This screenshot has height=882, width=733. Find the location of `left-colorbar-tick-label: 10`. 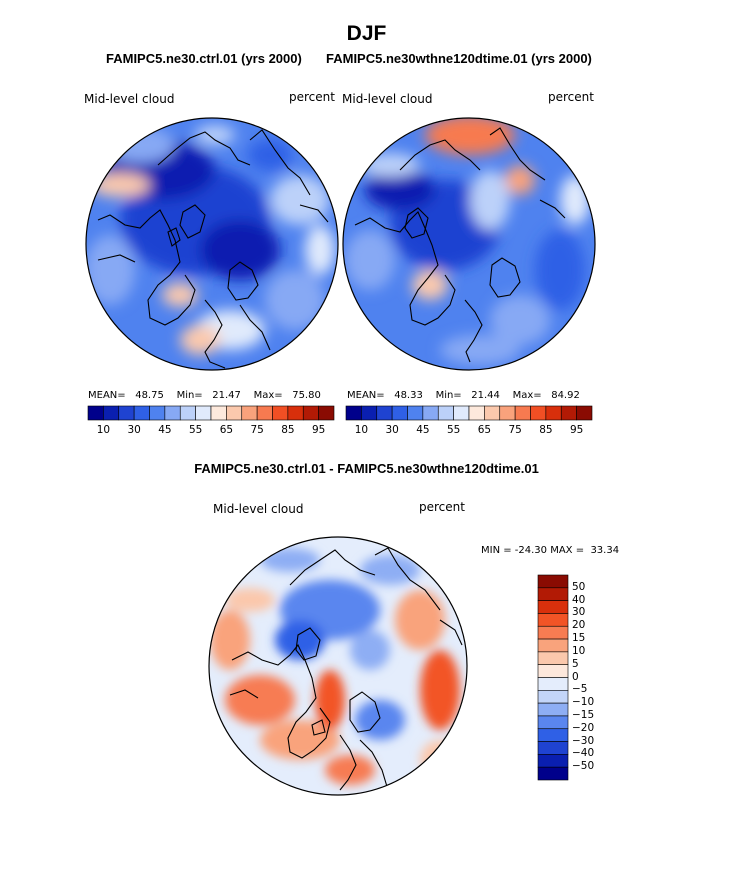

left-colorbar-tick-label: 10 is located at coordinates (103, 430).